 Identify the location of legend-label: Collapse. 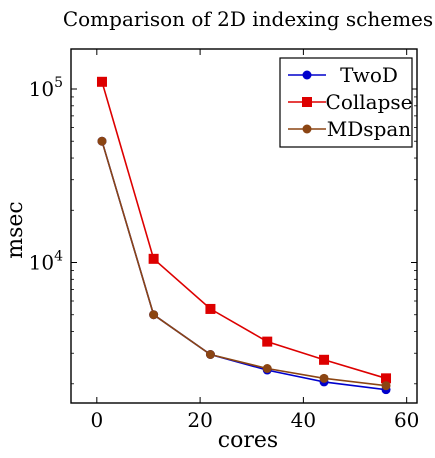
(369, 102).